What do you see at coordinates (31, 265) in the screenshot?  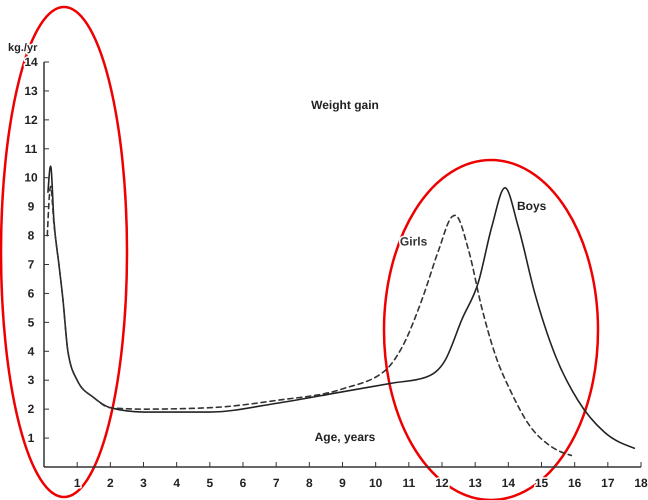 I see `y-tick-label: 7` at bounding box center [31, 265].